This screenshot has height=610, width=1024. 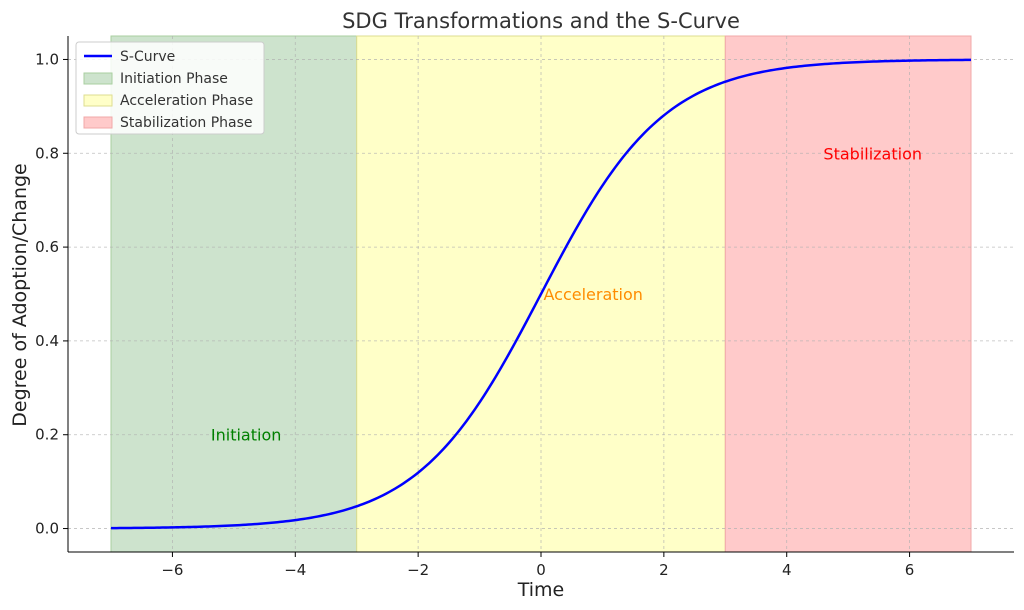 I want to click on x-tick-label-5: 4, so click(x=787, y=570).